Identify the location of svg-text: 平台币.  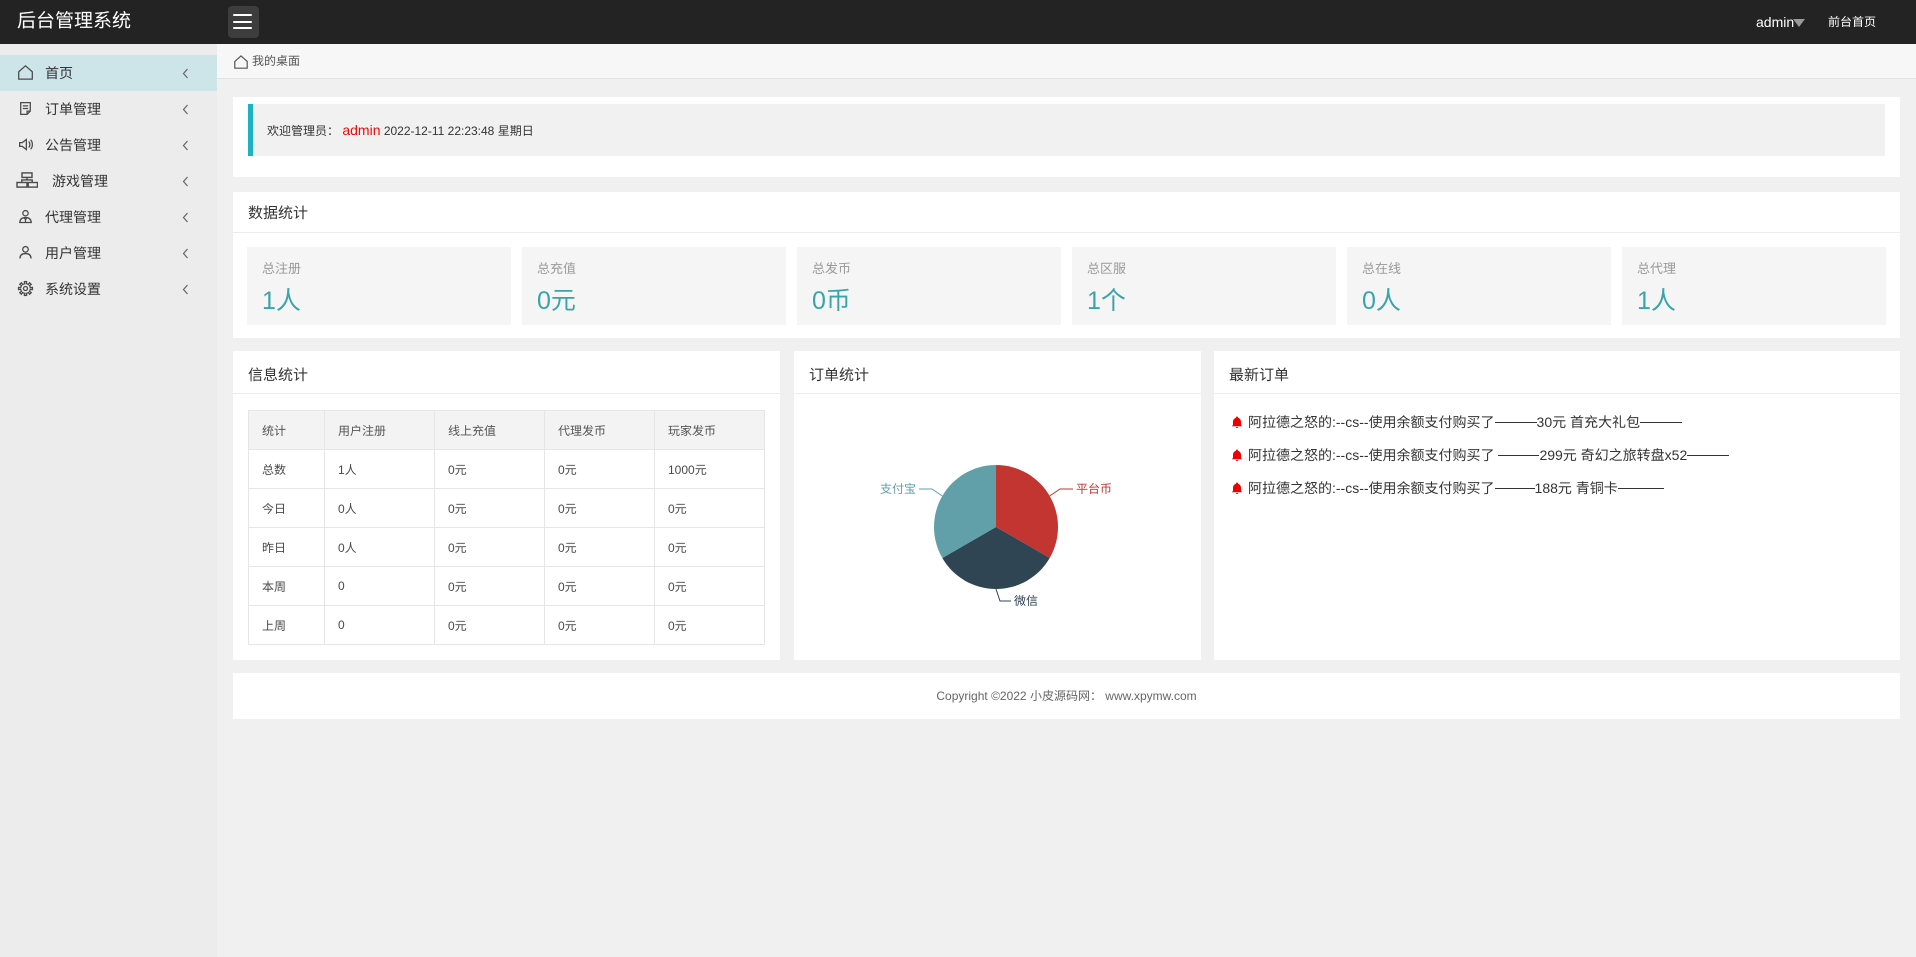
(1094, 489).